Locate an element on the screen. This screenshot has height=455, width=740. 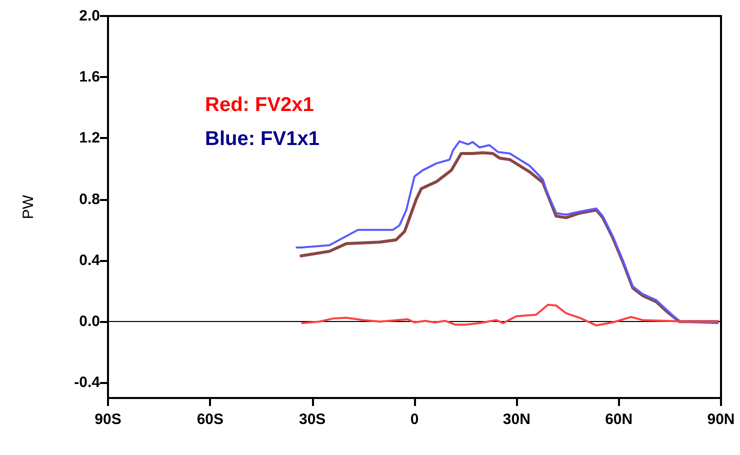
line-series is located at coordinates (510, 315).